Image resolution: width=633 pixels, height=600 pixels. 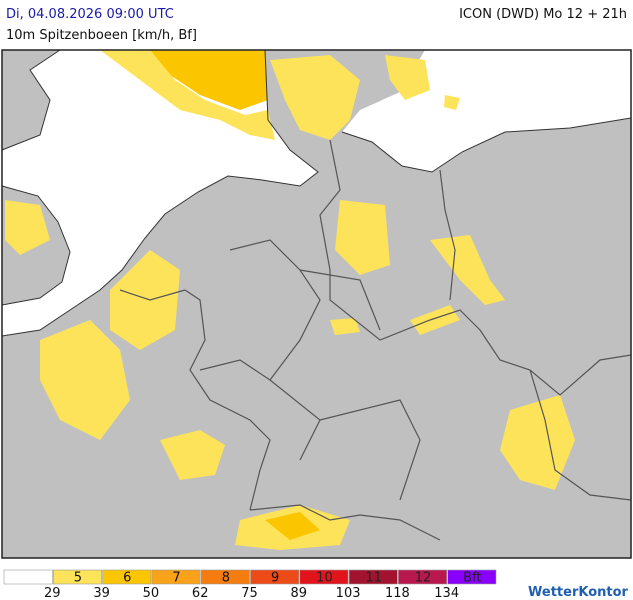 I want to click on legend-bf-label: Bft, so click(x=472, y=578).